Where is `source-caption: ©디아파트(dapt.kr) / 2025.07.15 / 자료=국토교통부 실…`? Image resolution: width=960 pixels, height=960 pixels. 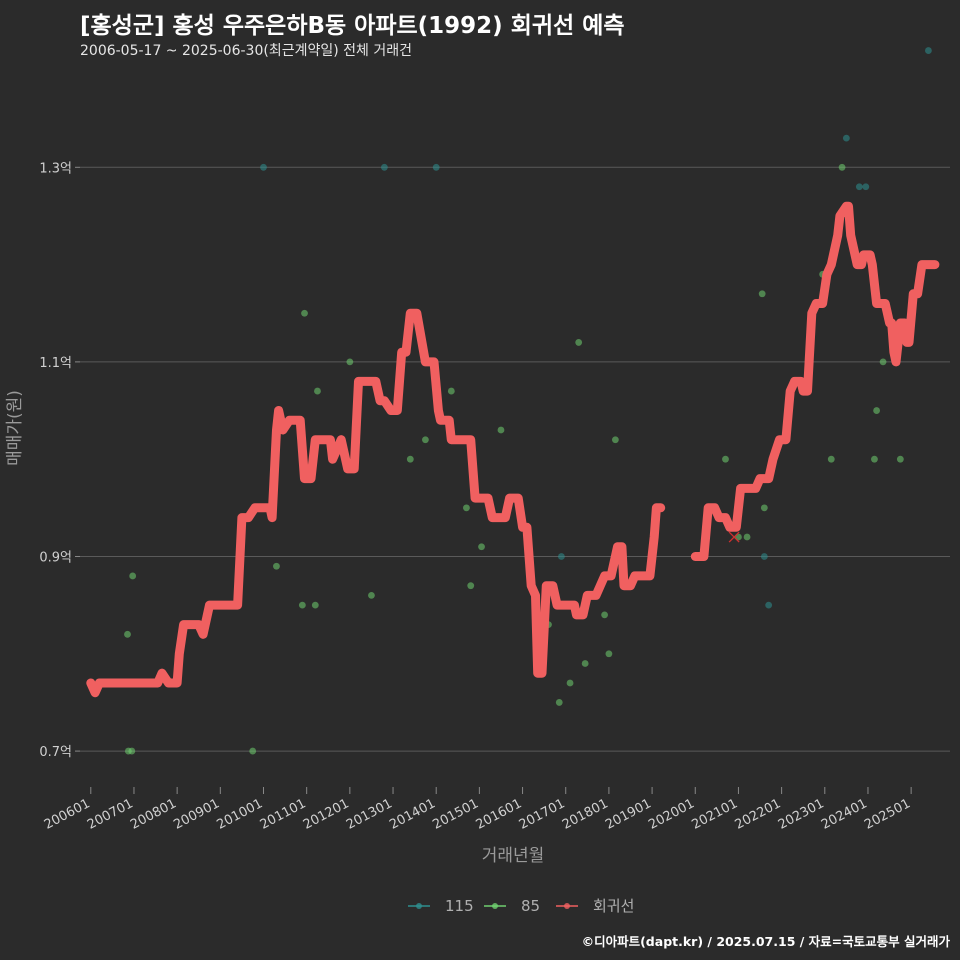 source-caption: ©디아파트(dapt.kr) / 2025.07.15 / 자료=국토교통부 실… is located at coordinates (765, 941).